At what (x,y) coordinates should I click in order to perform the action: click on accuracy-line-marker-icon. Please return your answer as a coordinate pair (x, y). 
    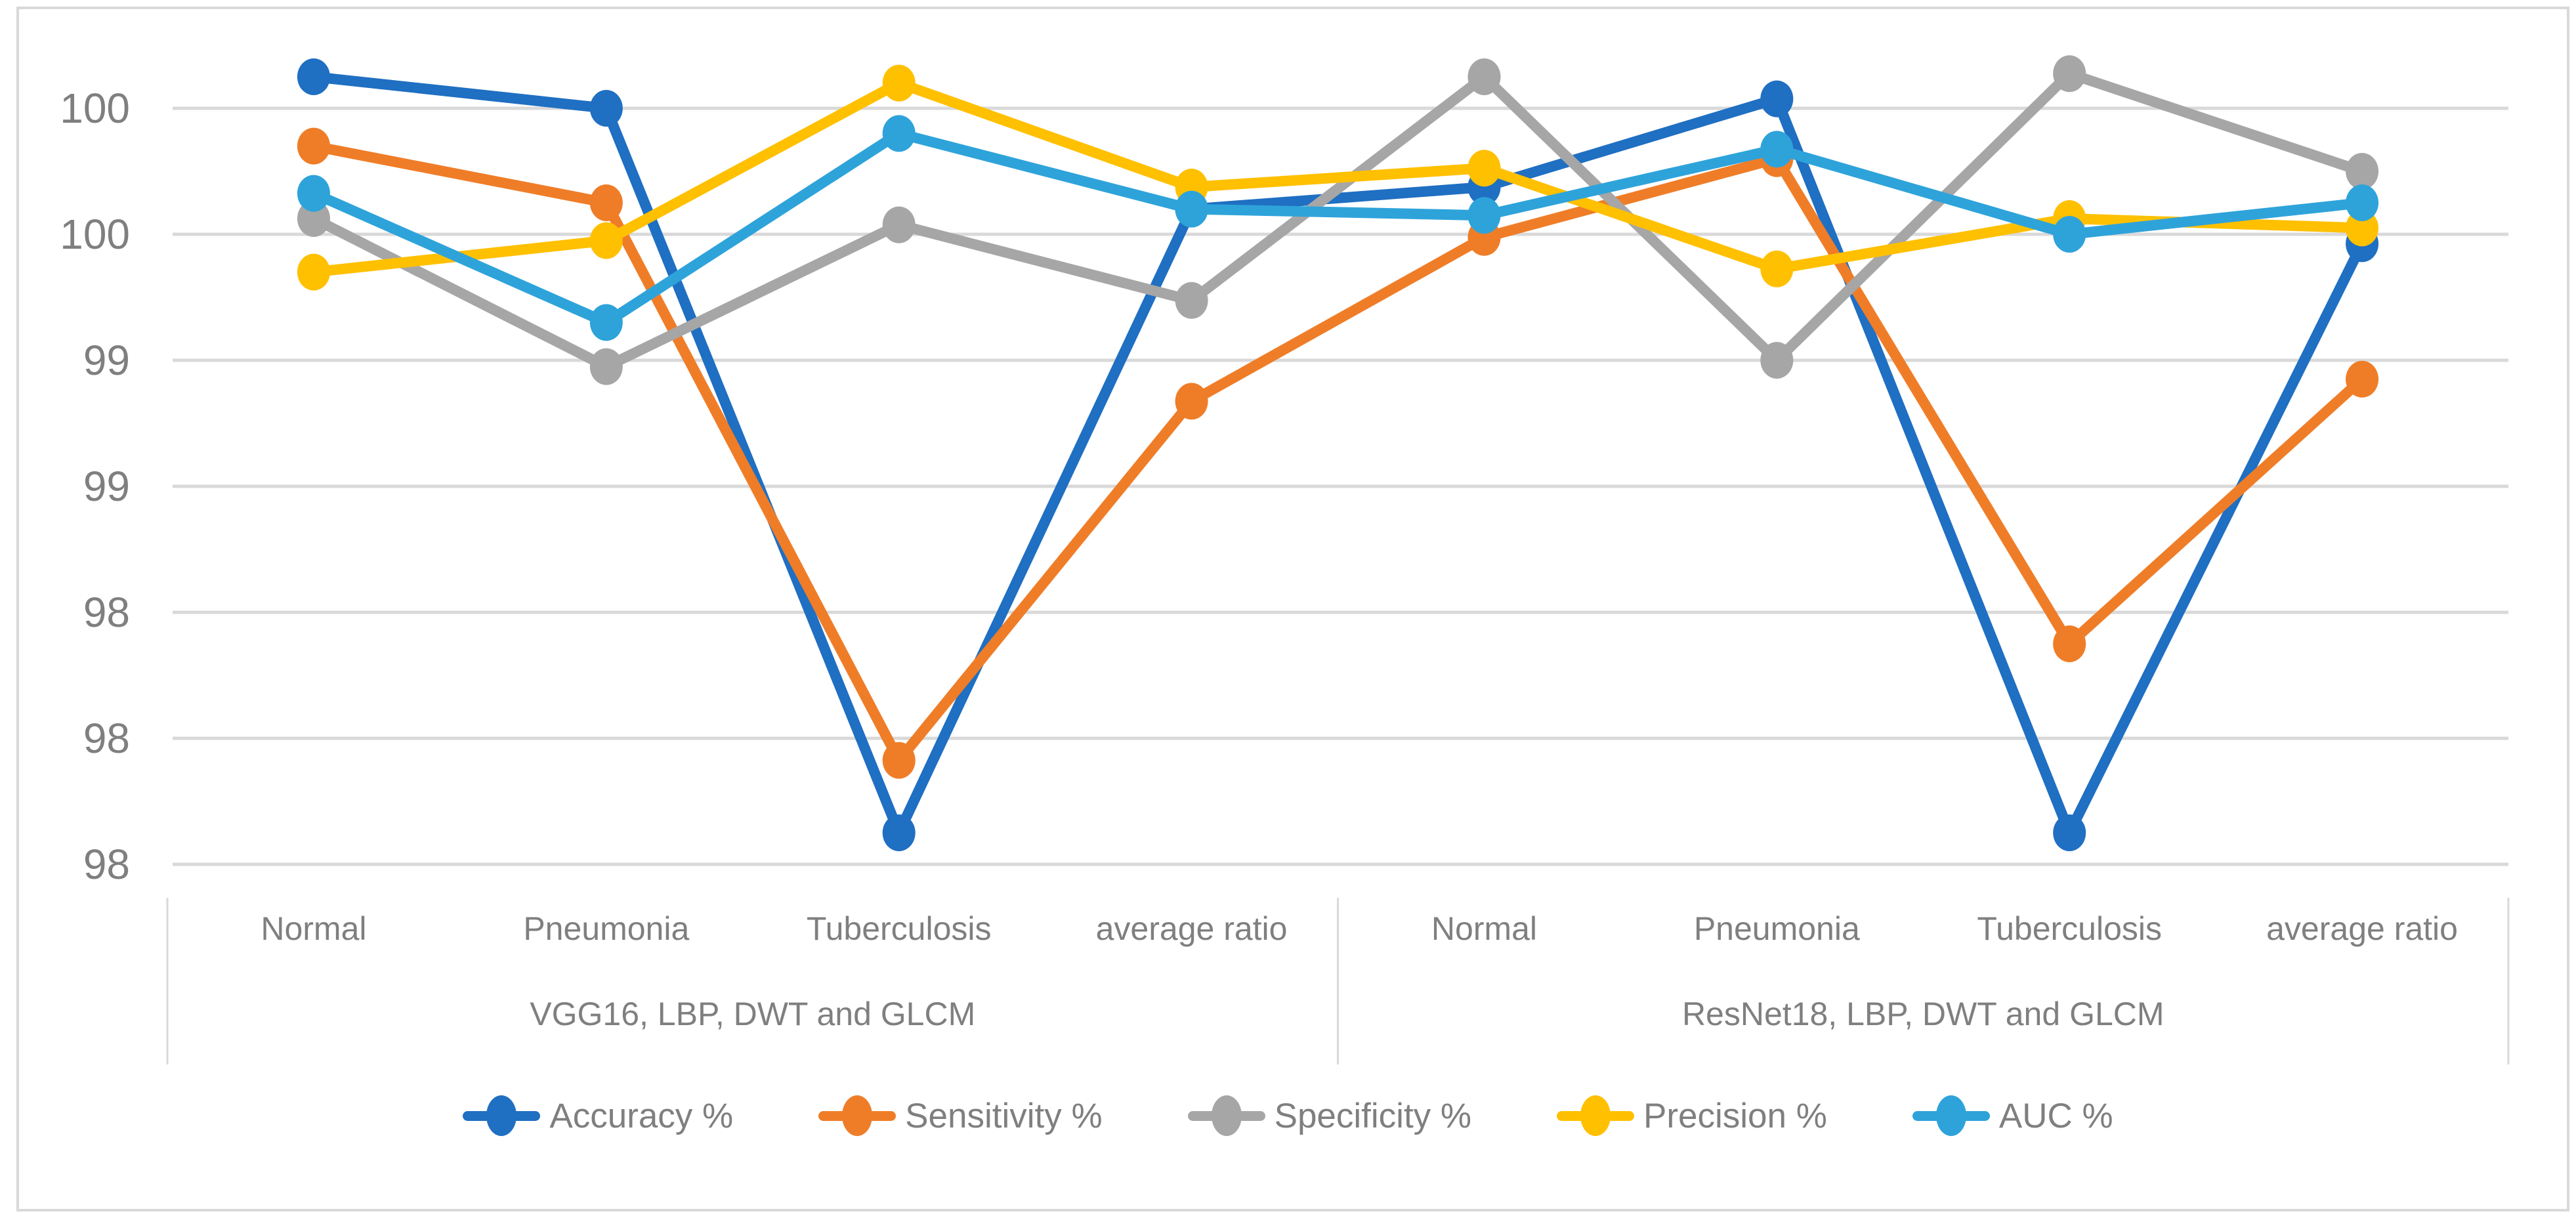
    Looking at the image, I should click on (502, 1116).